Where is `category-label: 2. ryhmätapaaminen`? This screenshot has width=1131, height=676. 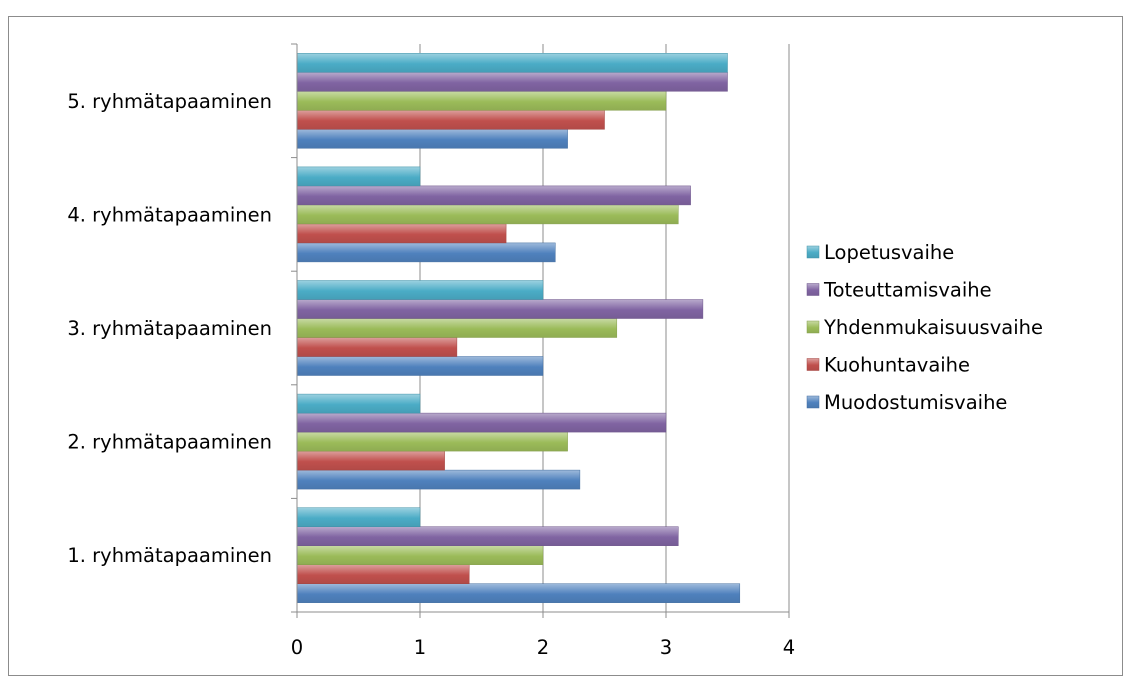
category-label: 2. ryhmätapaaminen is located at coordinates (169, 442).